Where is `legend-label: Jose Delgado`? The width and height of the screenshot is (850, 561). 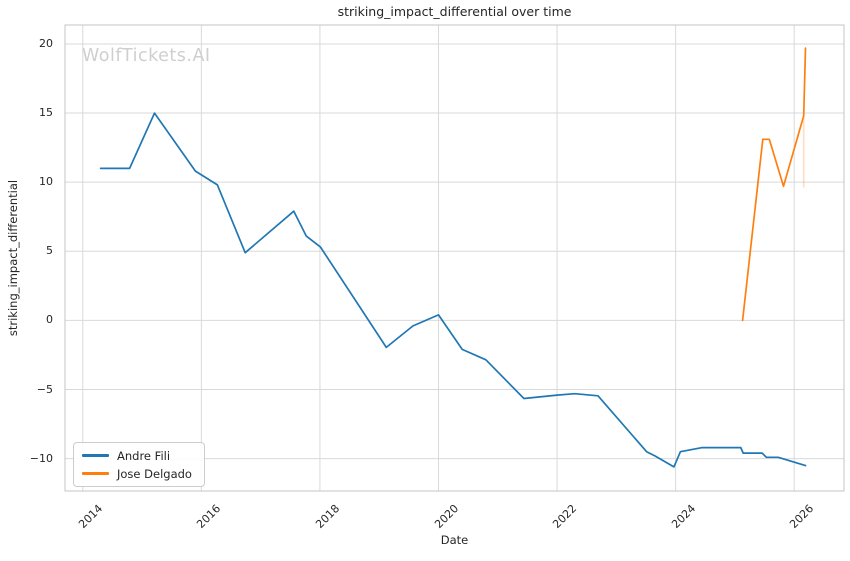
legend-label: Jose Delgado is located at coordinates (154, 473).